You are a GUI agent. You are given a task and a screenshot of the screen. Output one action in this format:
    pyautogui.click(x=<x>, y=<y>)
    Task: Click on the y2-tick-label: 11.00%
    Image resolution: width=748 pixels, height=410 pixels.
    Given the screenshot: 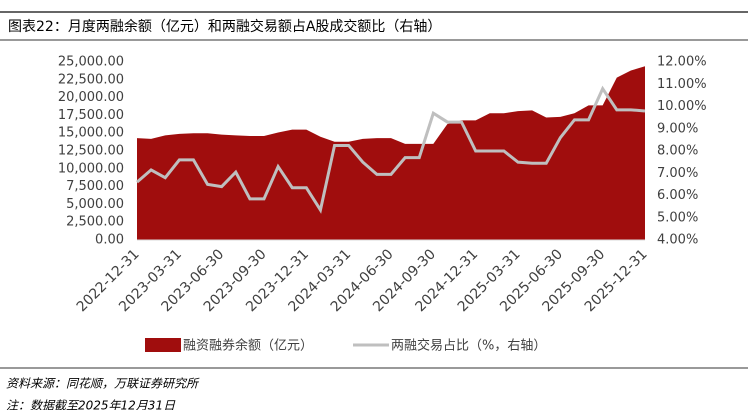 What is the action you would take?
    pyautogui.click(x=682, y=84)
    